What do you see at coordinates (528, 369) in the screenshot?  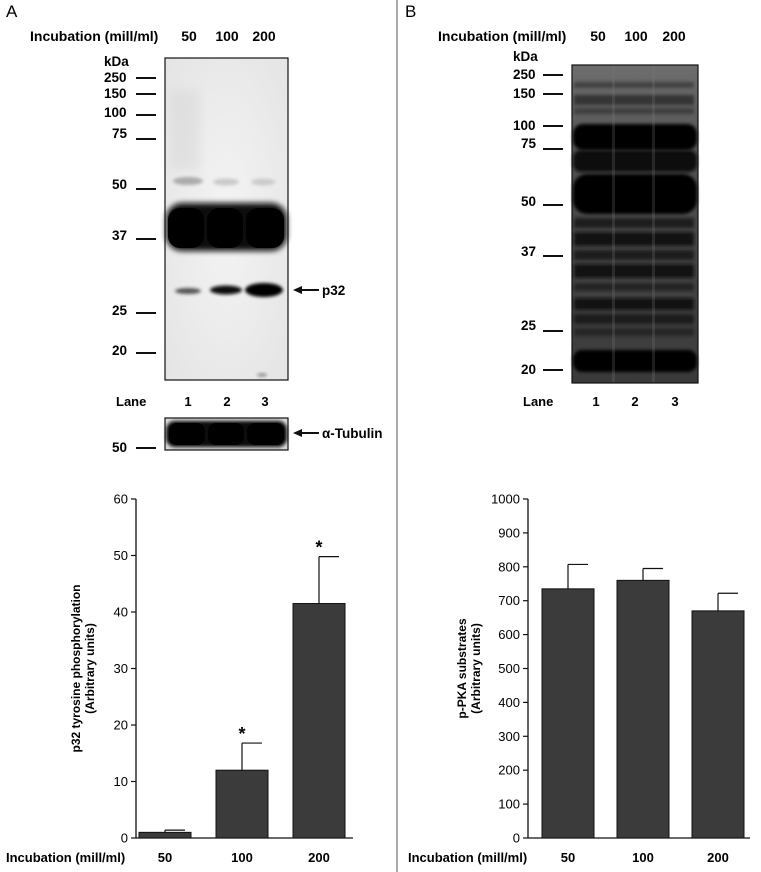 I see `marker-b-20: 20` at bounding box center [528, 369].